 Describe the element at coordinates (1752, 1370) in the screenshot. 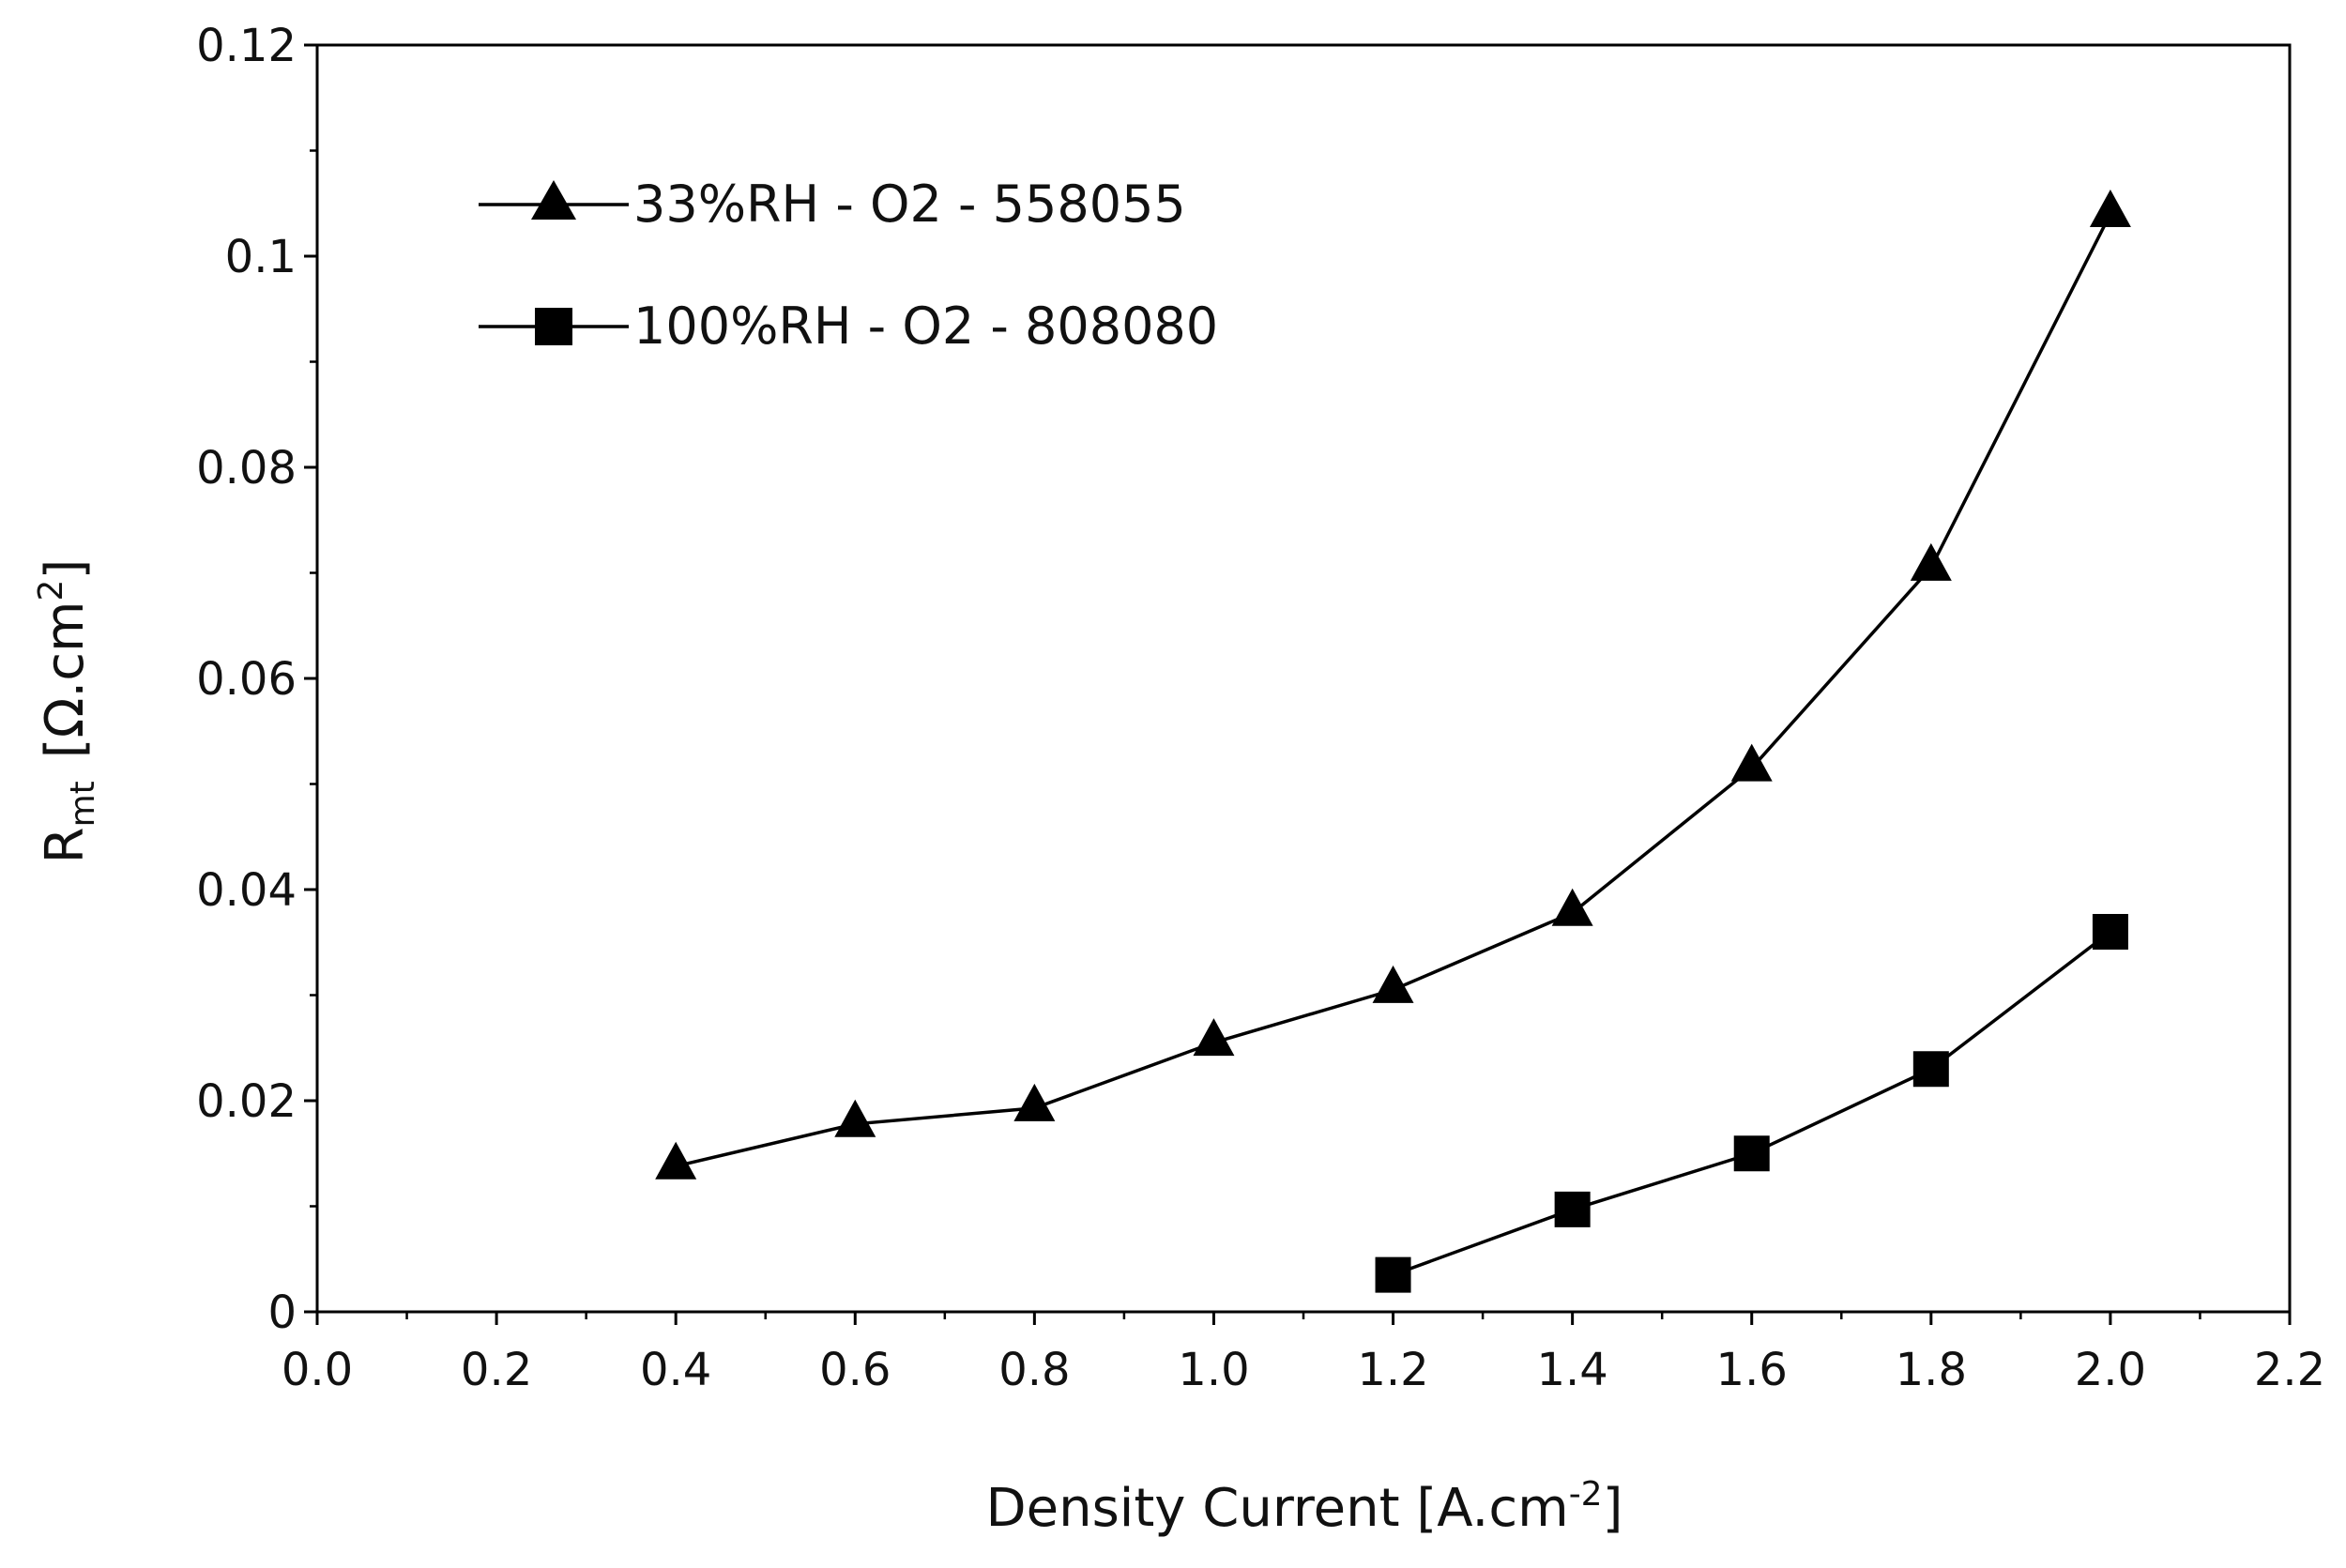

I see `x-tick-label: 1.6` at that location.